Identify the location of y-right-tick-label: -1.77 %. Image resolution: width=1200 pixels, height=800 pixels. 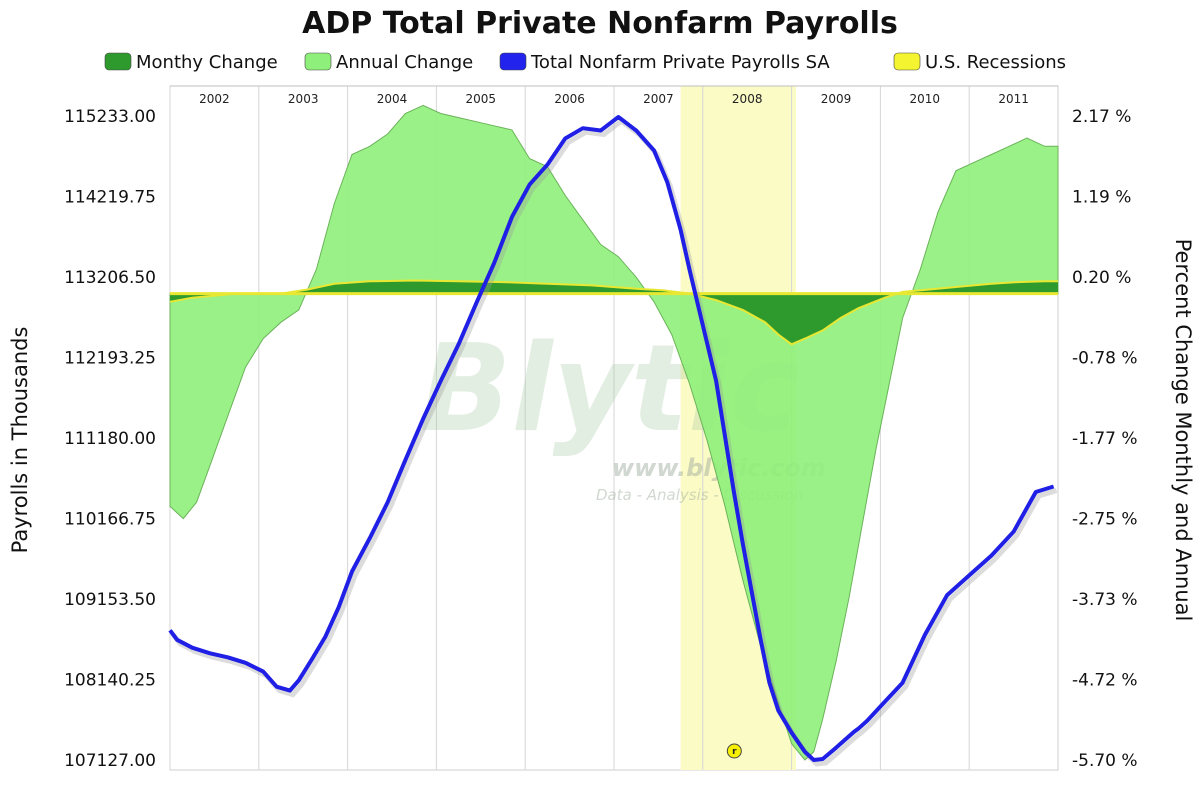
(1105, 439).